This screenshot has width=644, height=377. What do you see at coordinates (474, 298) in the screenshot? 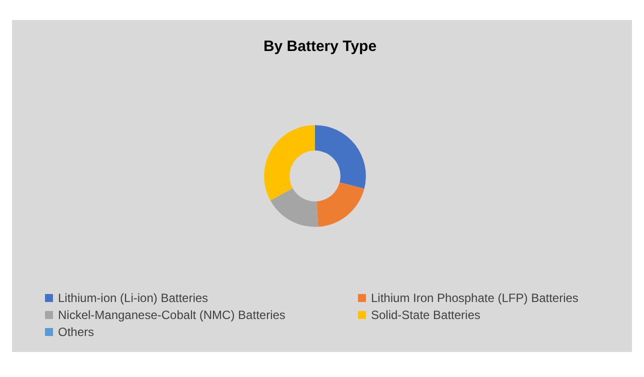
I see `legend-label: Lithium Iron Phosphate (LFP) Batteries` at bounding box center [474, 298].